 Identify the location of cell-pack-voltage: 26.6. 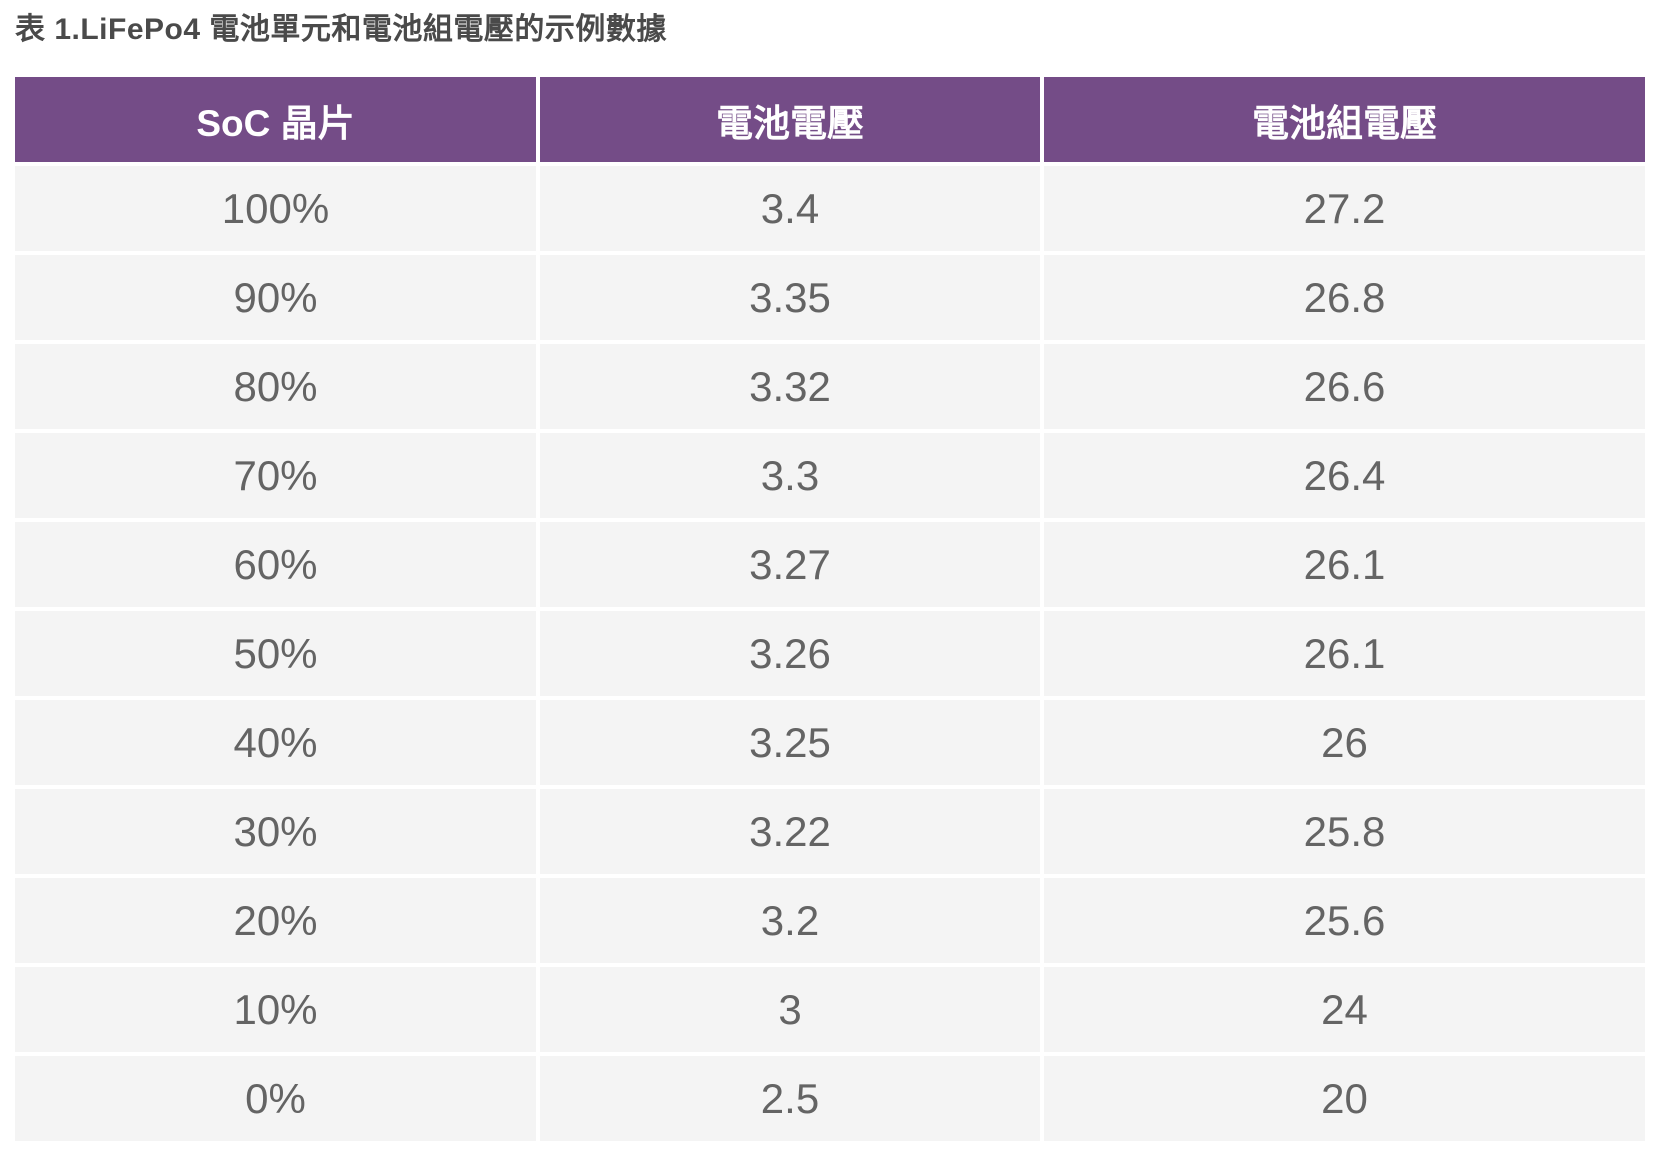
(1344, 386).